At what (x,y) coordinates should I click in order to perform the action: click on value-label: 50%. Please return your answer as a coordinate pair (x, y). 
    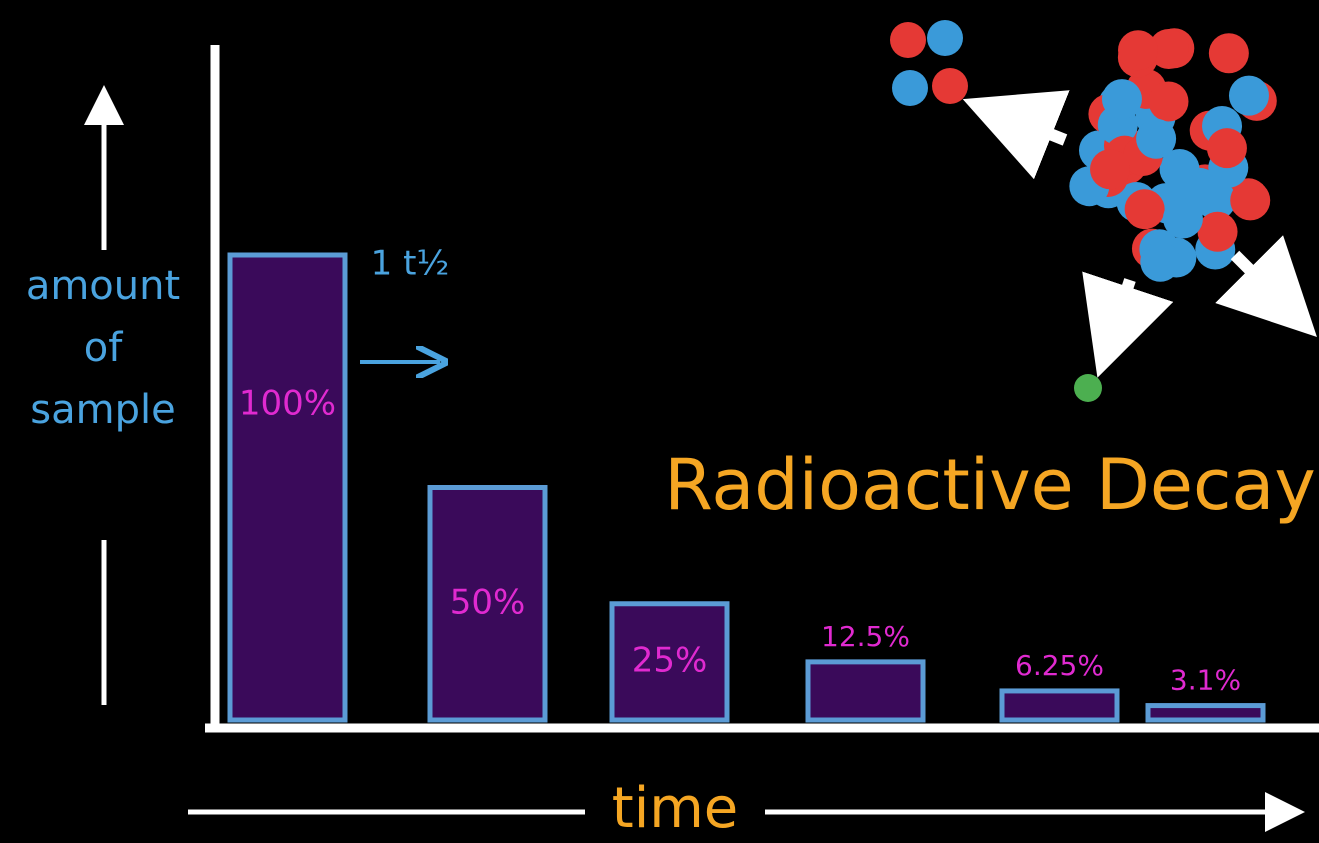
    Looking at the image, I should click on (488, 602).